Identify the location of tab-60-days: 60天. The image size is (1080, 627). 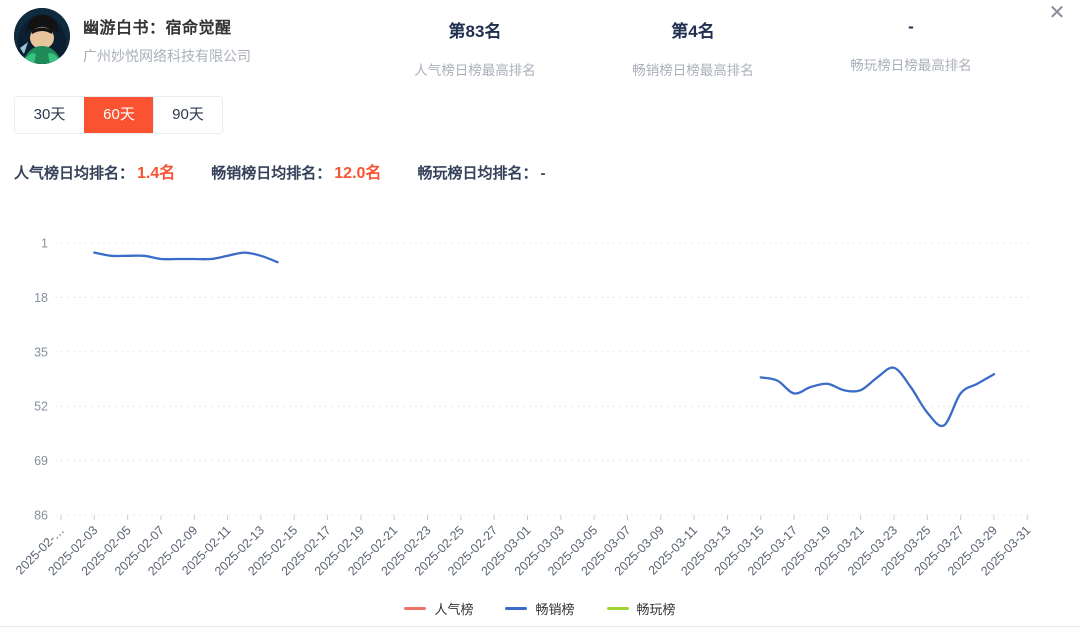
(118, 115).